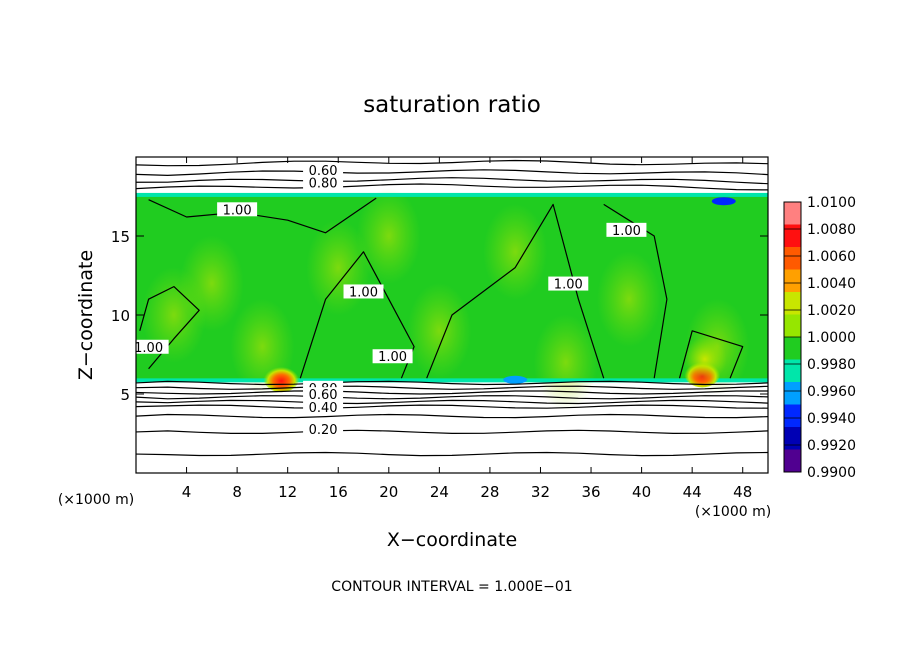  What do you see at coordinates (237, 492) in the screenshot?
I see `x-tick-label-1: 8` at bounding box center [237, 492].